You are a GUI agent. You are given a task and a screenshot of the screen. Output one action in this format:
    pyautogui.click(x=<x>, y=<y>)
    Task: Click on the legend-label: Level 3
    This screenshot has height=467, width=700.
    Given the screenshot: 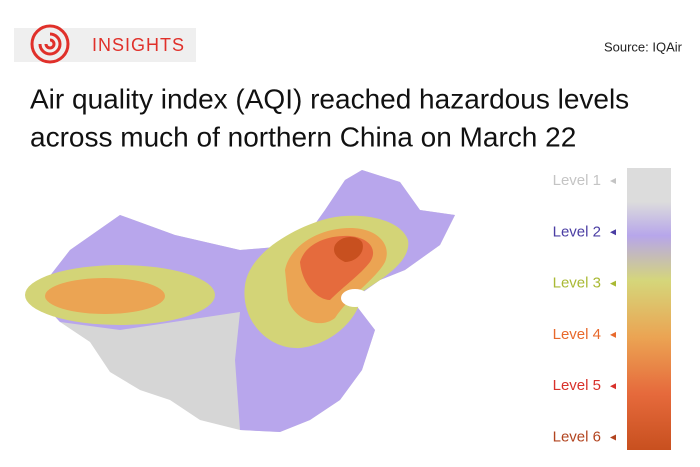 What is the action you would take?
    pyautogui.click(x=577, y=283)
    